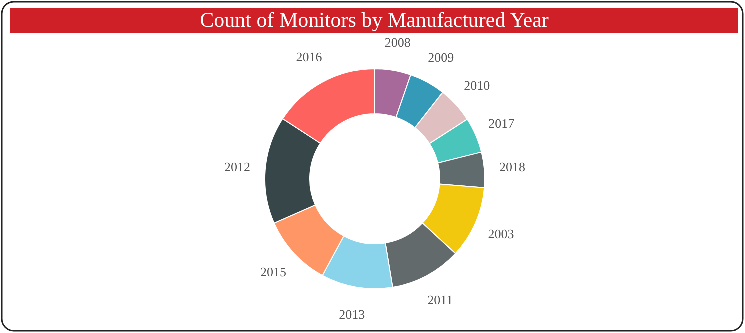 The image size is (745, 333). Describe the element at coordinates (374, 20) in the screenshot. I see `chart-title: Count of Monitors by Manufactured Year` at that location.